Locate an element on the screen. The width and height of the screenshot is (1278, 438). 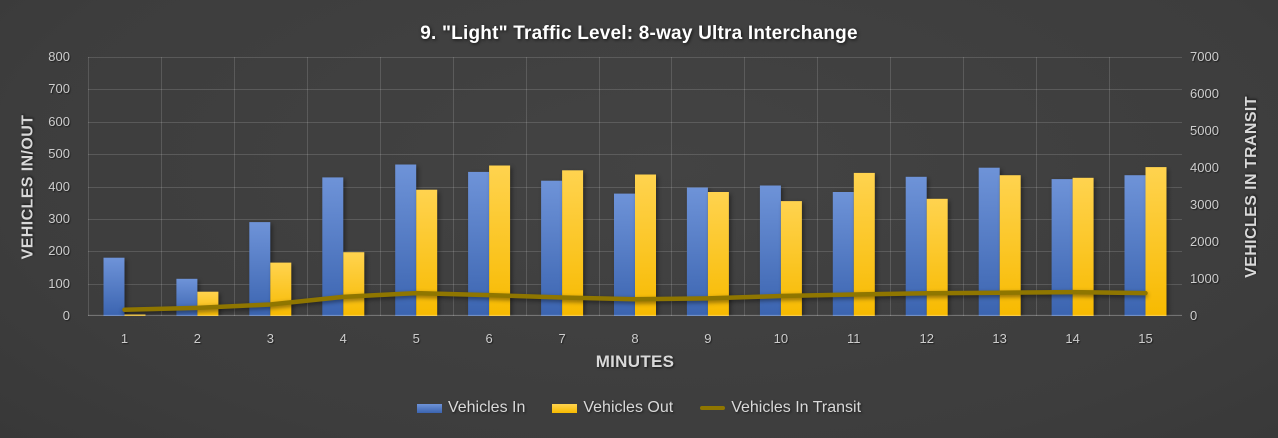
legend-item-vehicles-in: Vehicles In is located at coordinates (471, 408).